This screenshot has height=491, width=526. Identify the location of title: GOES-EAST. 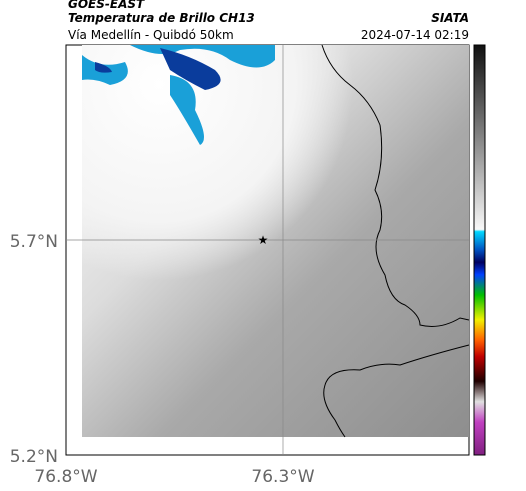
(106, 5).